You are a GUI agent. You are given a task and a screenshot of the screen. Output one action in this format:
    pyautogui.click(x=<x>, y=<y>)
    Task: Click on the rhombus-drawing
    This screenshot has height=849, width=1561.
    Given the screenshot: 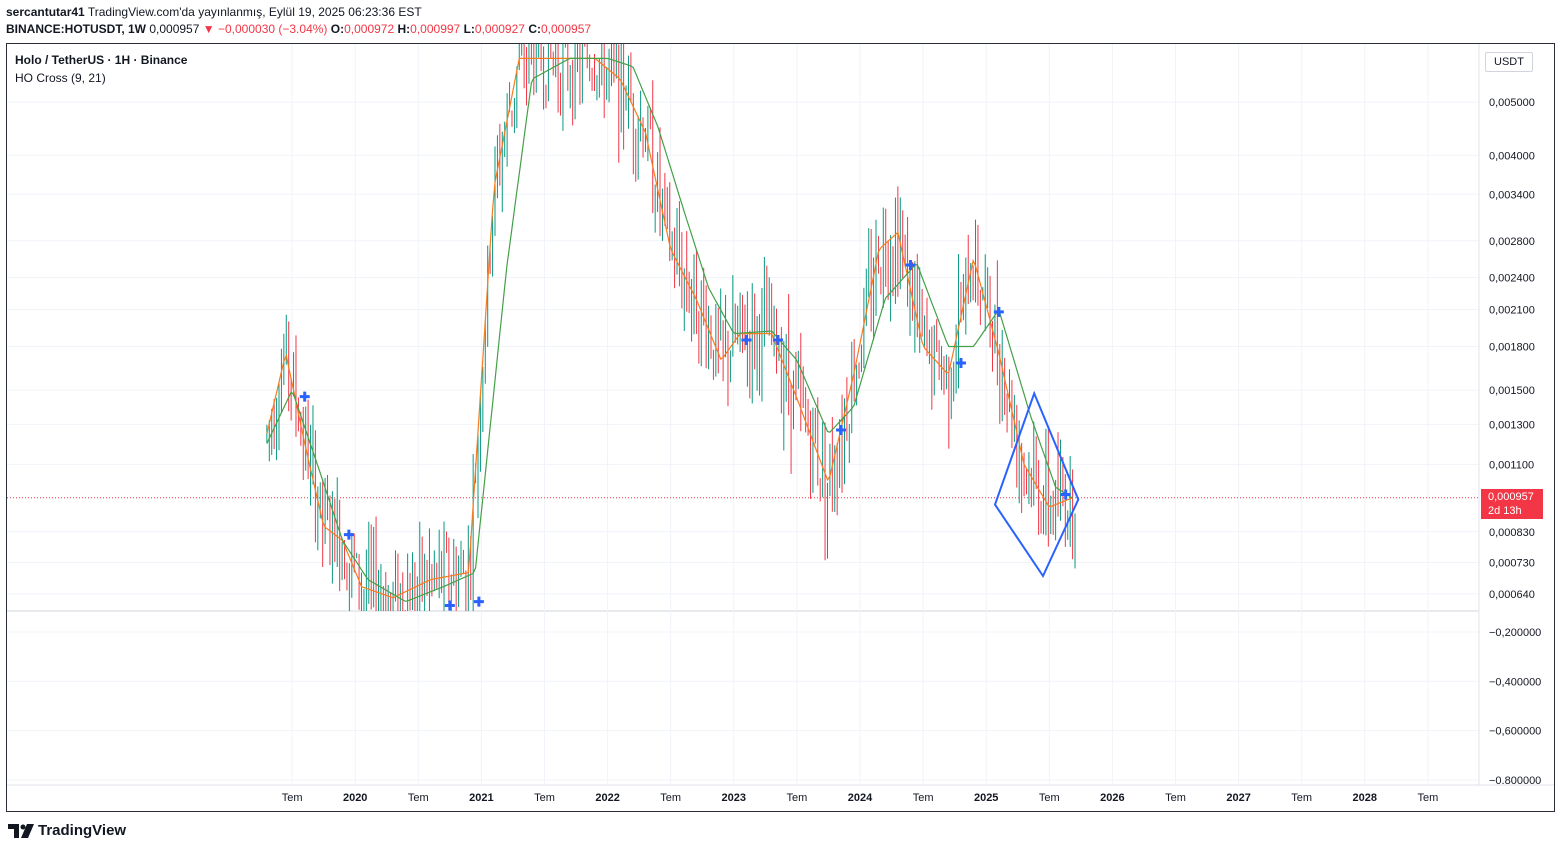 What is the action you would take?
    pyautogui.click(x=1036, y=484)
    